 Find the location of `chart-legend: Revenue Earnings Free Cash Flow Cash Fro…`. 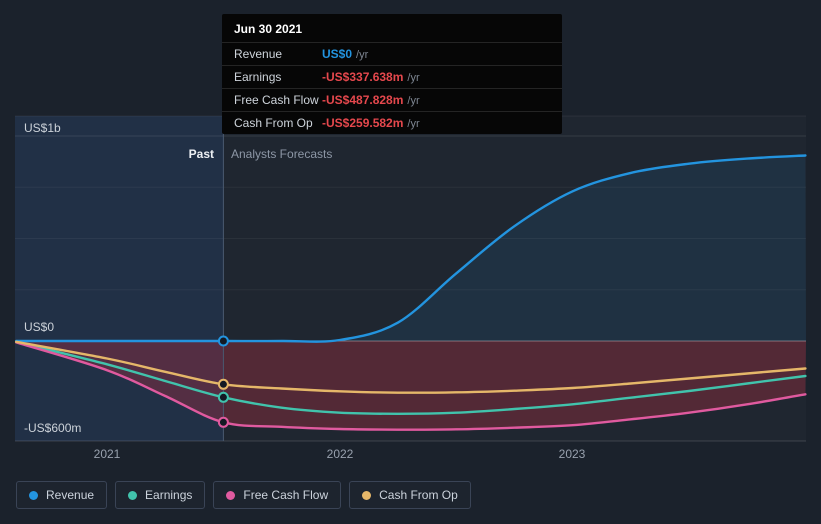

chart-legend: Revenue Earnings Free Cash Flow Cash Fro… is located at coordinates (243, 495).